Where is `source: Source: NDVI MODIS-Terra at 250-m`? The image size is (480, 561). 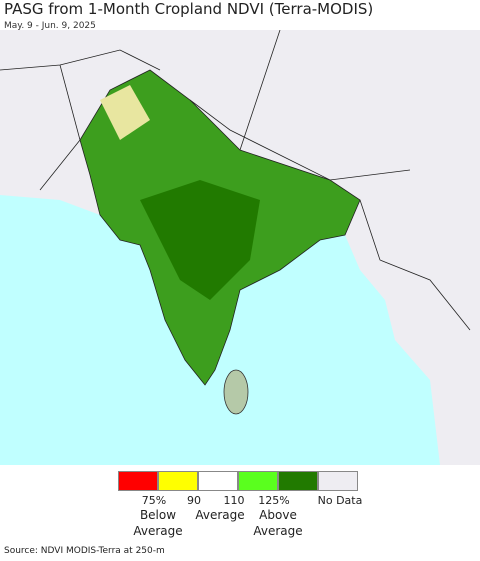 source: Source: NDVI MODIS-Terra at 250-m is located at coordinates (84, 551).